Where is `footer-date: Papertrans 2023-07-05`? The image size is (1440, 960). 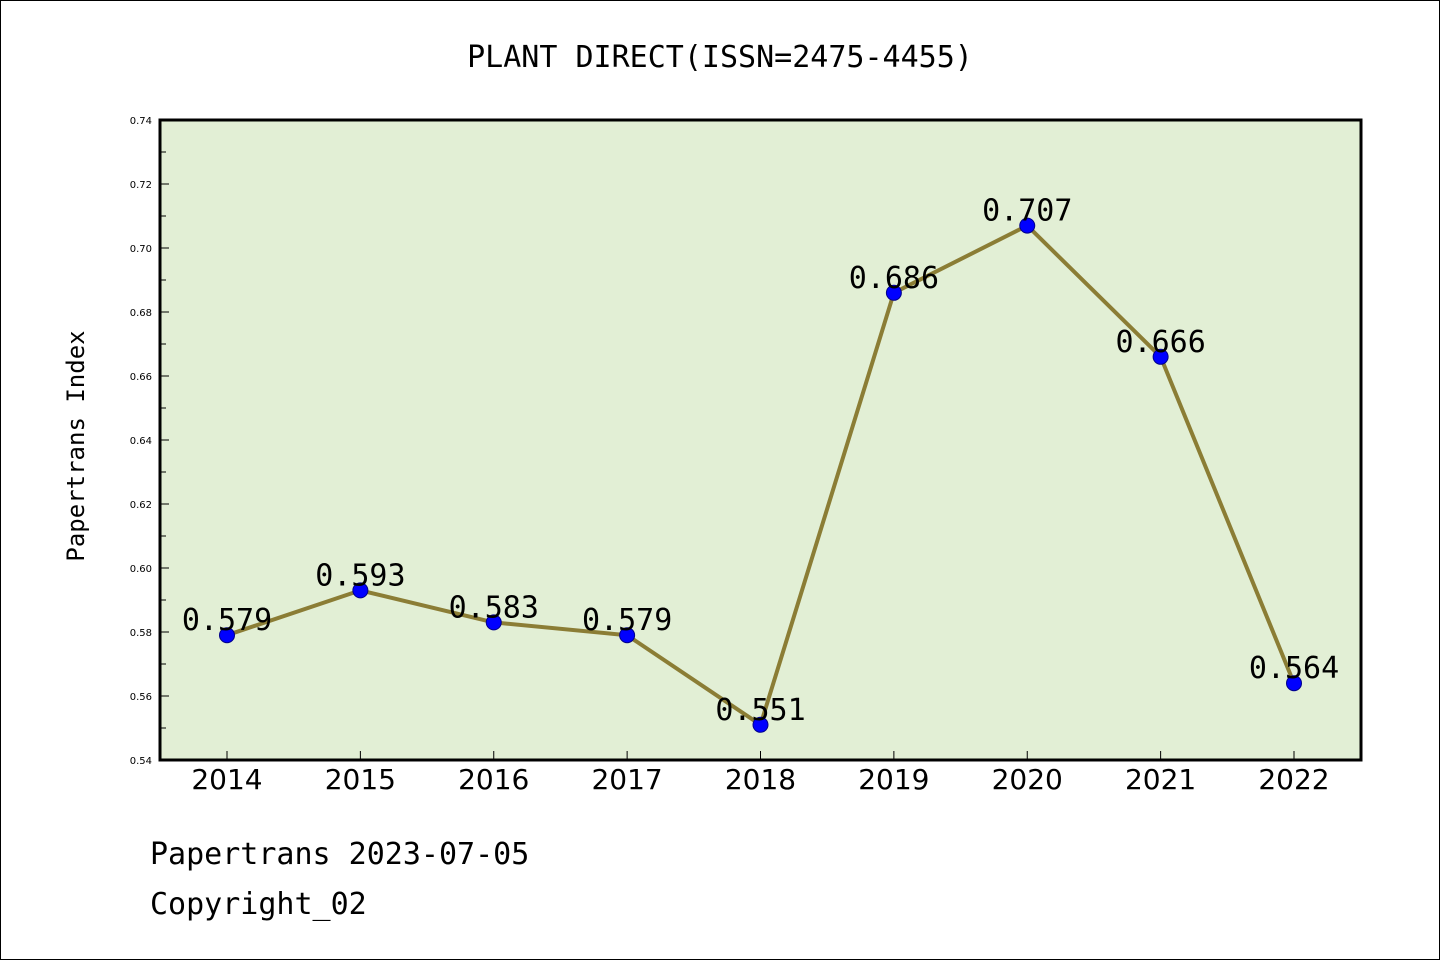
footer-date: Papertrans 2023-07-05 is located at coordinates (339, 854).